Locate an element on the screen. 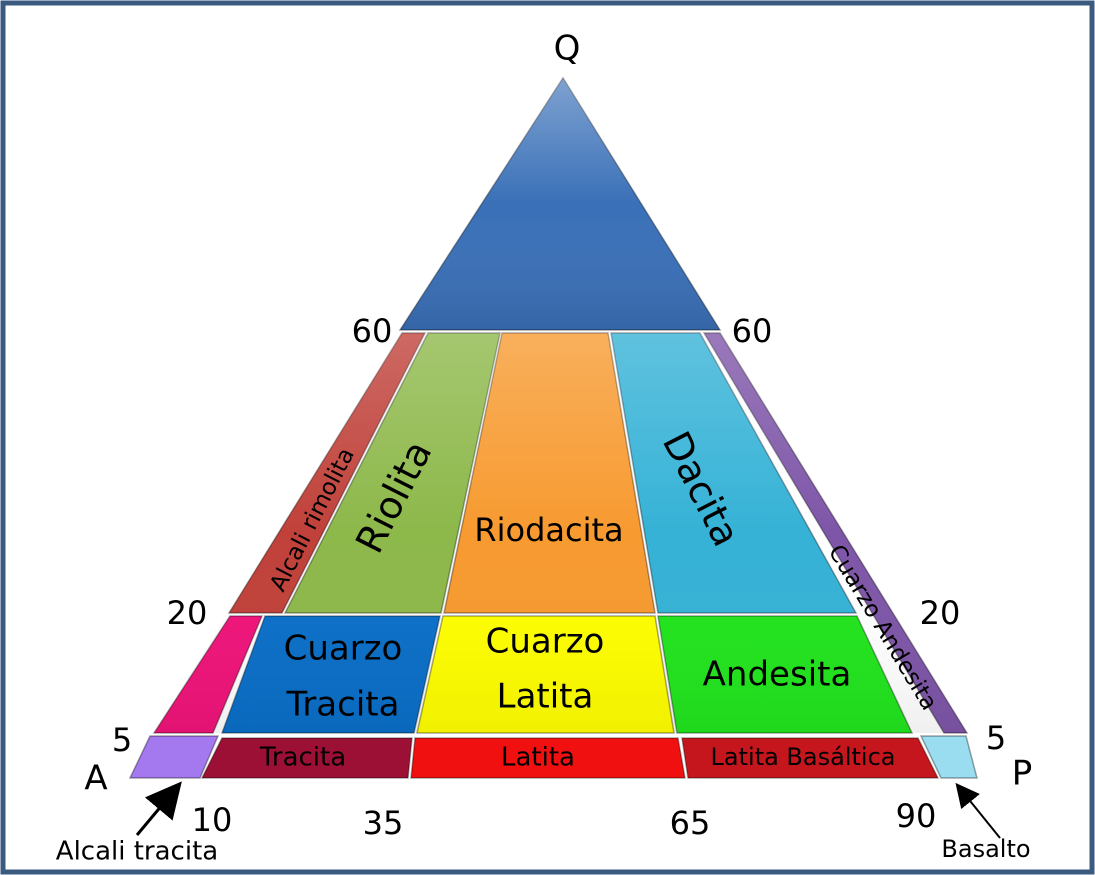 This screenshot has width=1095, height=875. callout-label: Basalto is located at coordinates (985, 849).